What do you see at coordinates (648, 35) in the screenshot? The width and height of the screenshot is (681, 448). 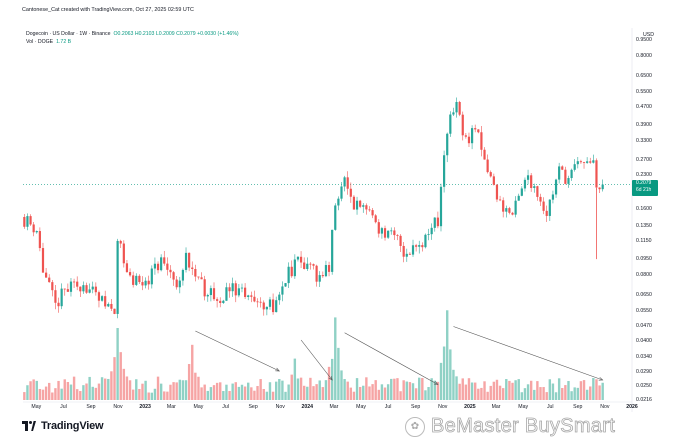 I see `currency-label: USD` at bounding box center [648, 35].